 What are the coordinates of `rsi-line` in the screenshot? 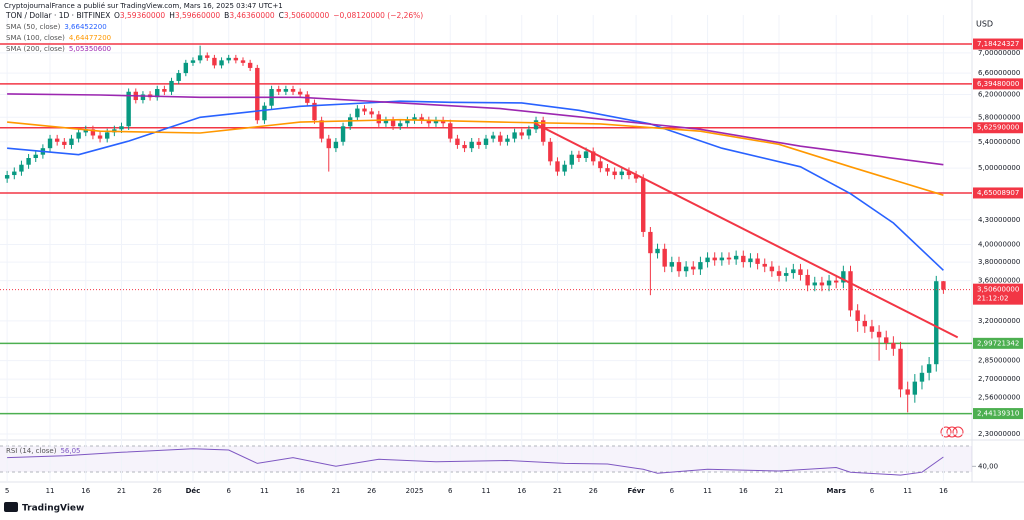 It's located at (475, 462).